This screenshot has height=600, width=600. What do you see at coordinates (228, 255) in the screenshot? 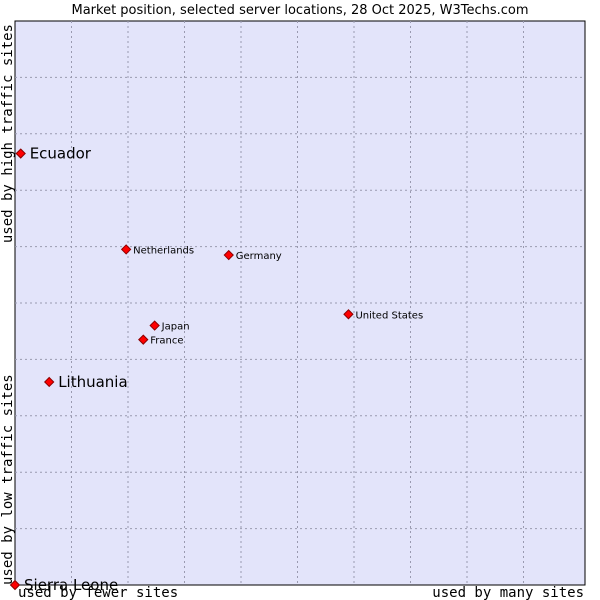
I see `point-marker-germany` at bounding box center [228, 255].